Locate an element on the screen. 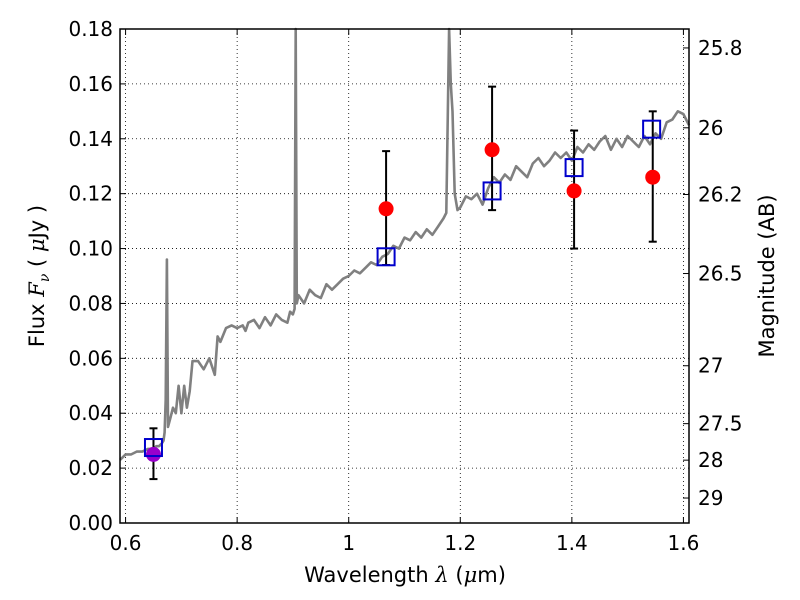  y-tick-label: 0.08 is located at coordinates (90, 303).